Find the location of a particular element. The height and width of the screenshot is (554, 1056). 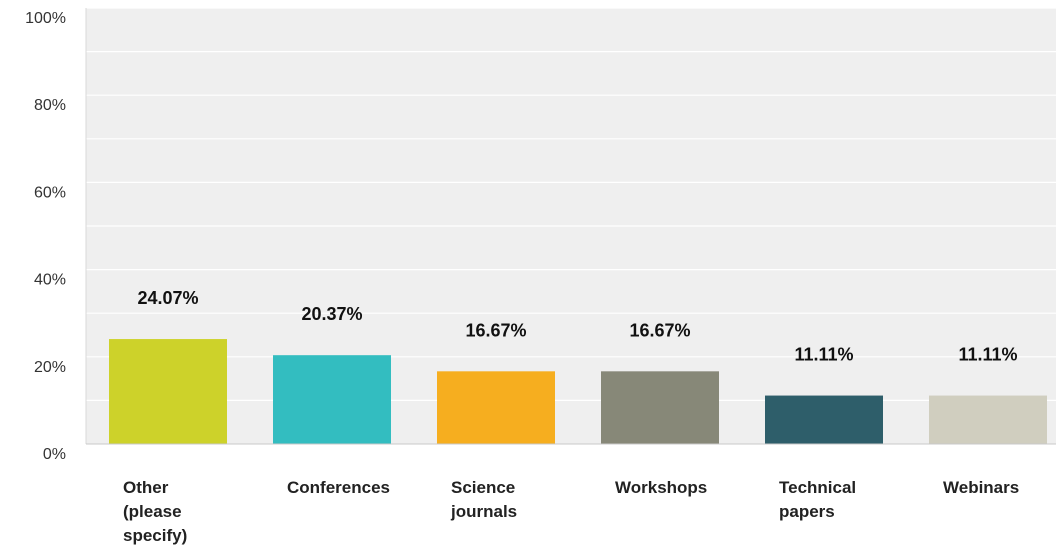

x-category-label: Workshops is located at coordinates (661, 487).